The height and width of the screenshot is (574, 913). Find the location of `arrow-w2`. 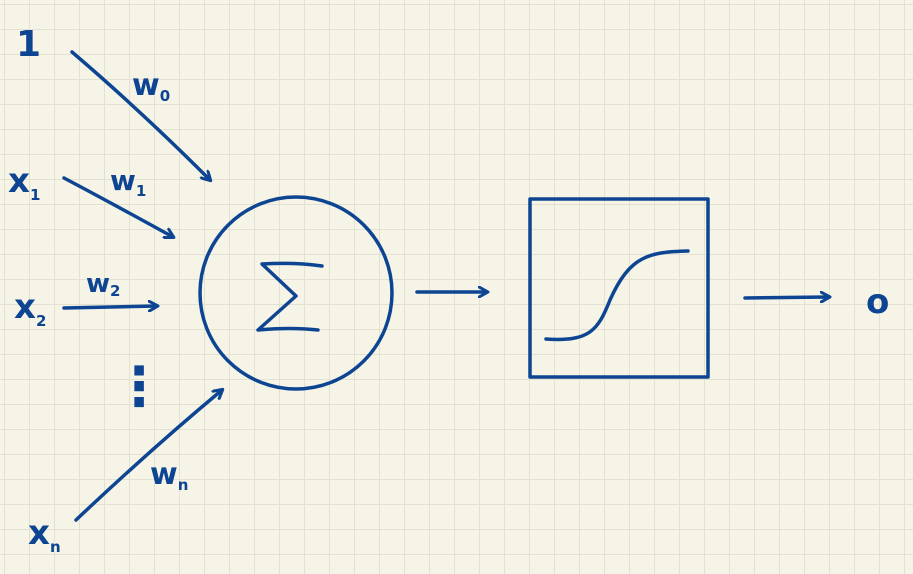

arrow-w2 is located at coordinates (109, 307).